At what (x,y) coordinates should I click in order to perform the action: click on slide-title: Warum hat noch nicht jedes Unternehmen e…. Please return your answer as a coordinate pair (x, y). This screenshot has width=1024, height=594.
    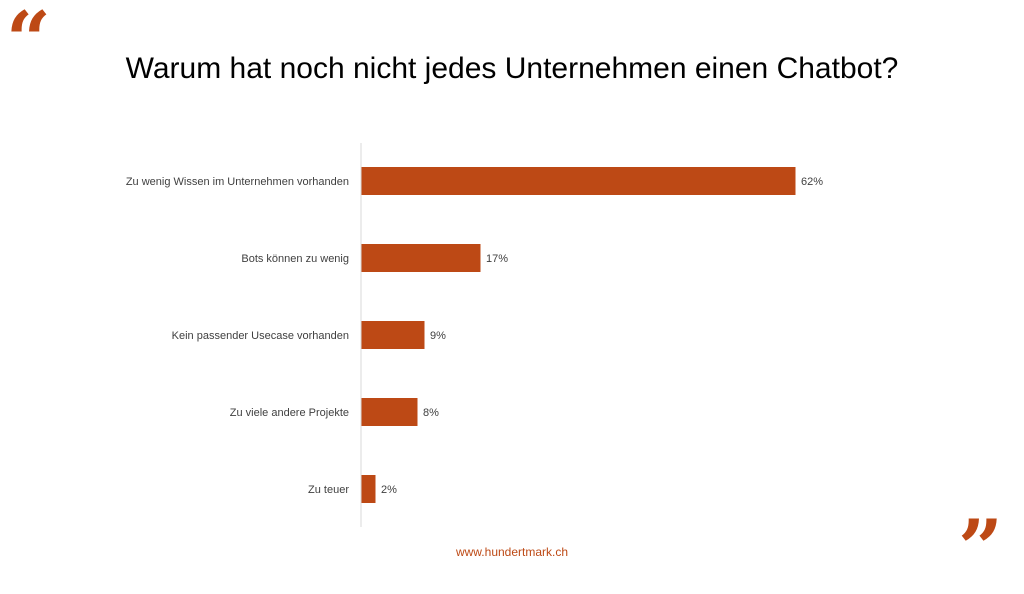
    Looking at the image, I should click on (512, 68).